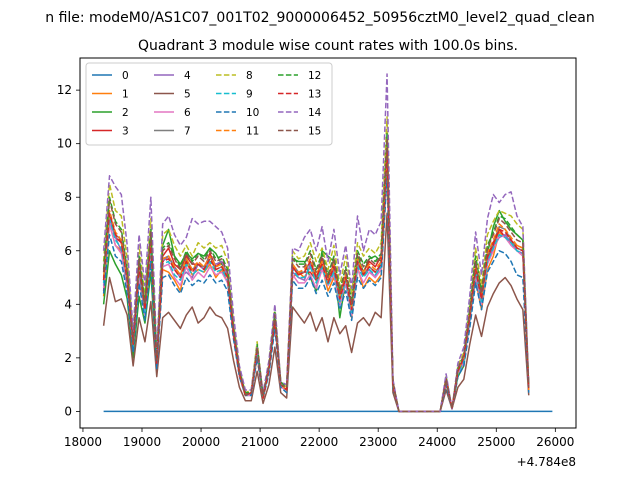 Image resolution: width=640 pixels, height=480 pixels. I want to click on legend-label: 0, so click(125, 76).